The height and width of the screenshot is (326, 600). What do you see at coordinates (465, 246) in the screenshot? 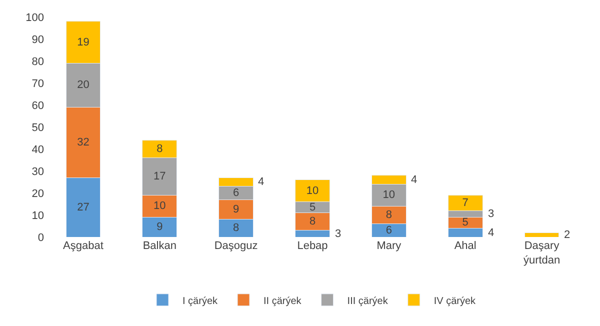
I see `x-tick-label: Ahal` at bounding box center [465, 246].